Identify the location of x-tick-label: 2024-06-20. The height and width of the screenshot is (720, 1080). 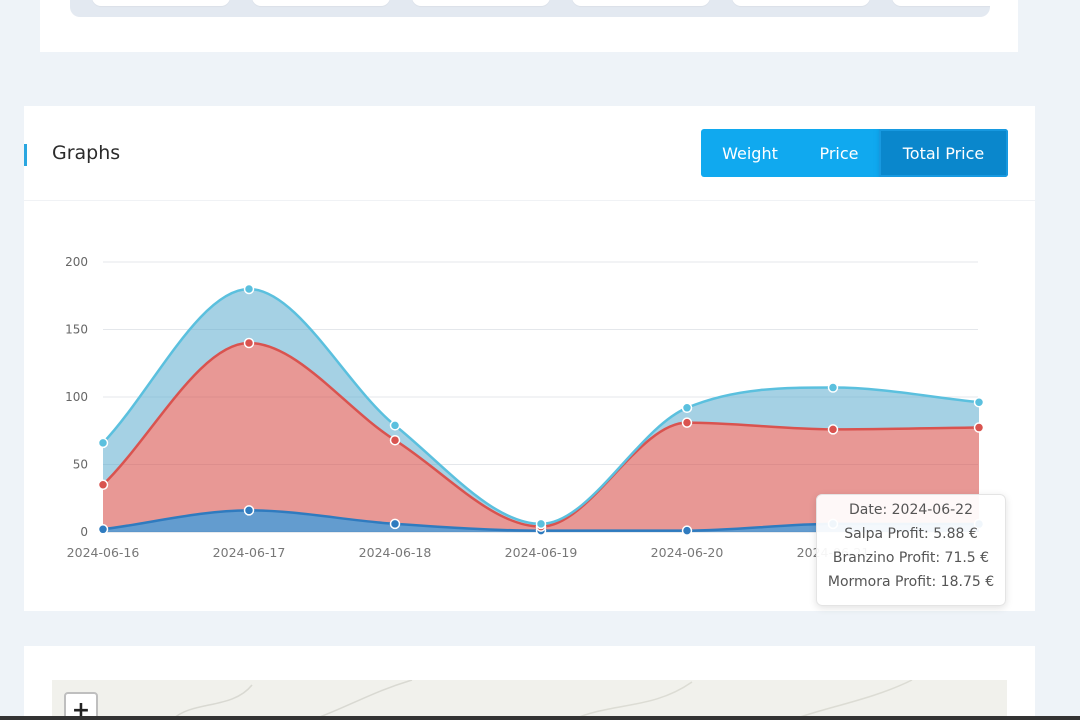
(687, 552).